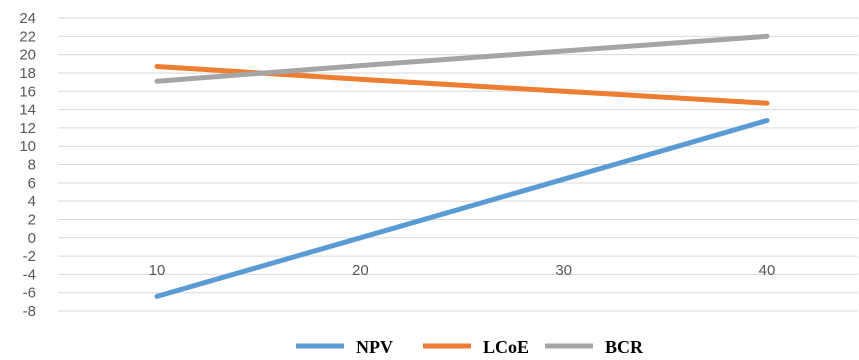 This screenshot has height=360, width=859. I want to click on y-tick-label: 14, so click(27, 110).